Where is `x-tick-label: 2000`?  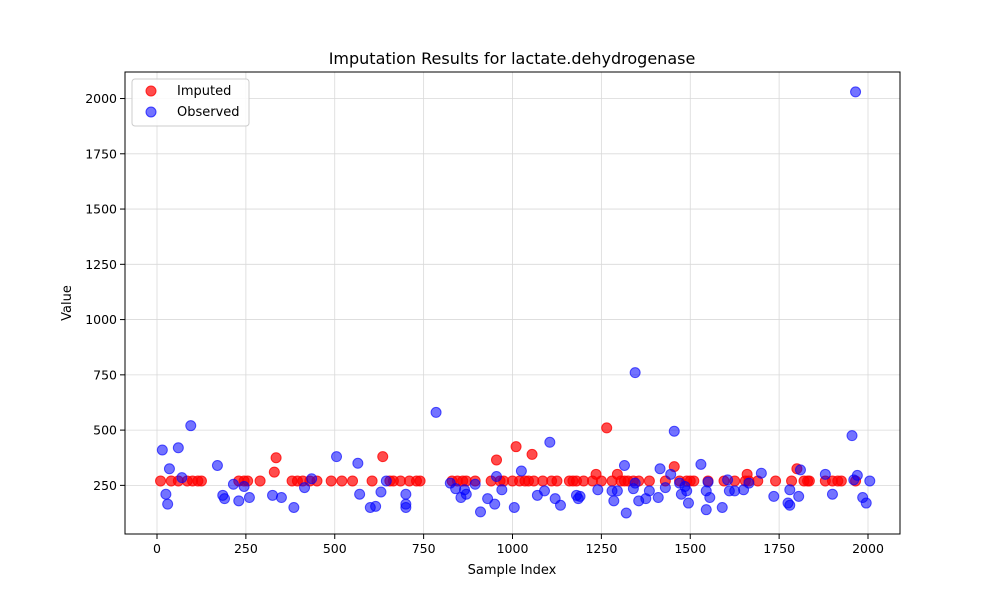
x-tick-label: 2000 is located at coordinates (868, 548).